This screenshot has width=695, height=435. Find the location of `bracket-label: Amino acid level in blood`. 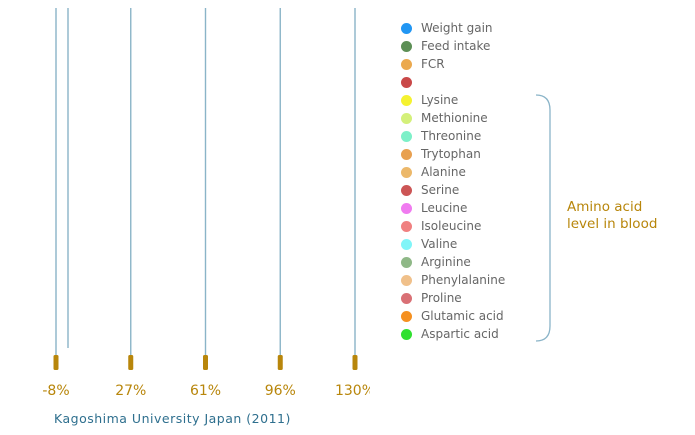

bracket-label: Amino acid level in blood is located at coordinates (627, 216).